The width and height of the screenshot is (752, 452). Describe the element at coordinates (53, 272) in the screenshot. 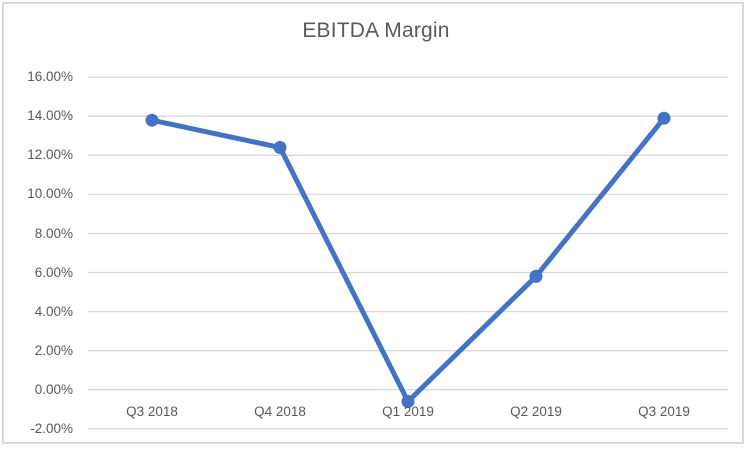

I see `y-tick-label: 6.00%` at that location.